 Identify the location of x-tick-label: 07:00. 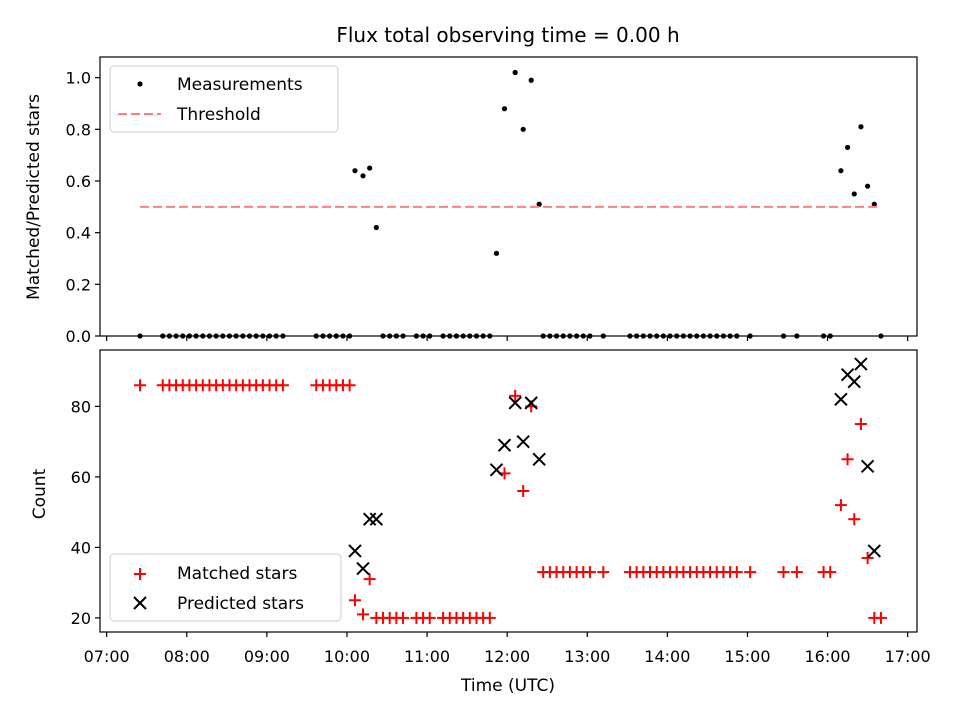
(107, 656).